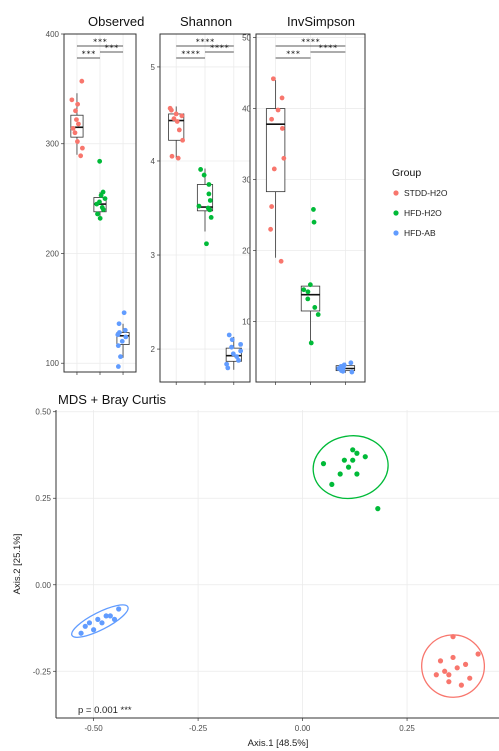  Describe the element at coordinates (43, 498) in the screenshot. I see `y-tick-label: 0.25` at that location.